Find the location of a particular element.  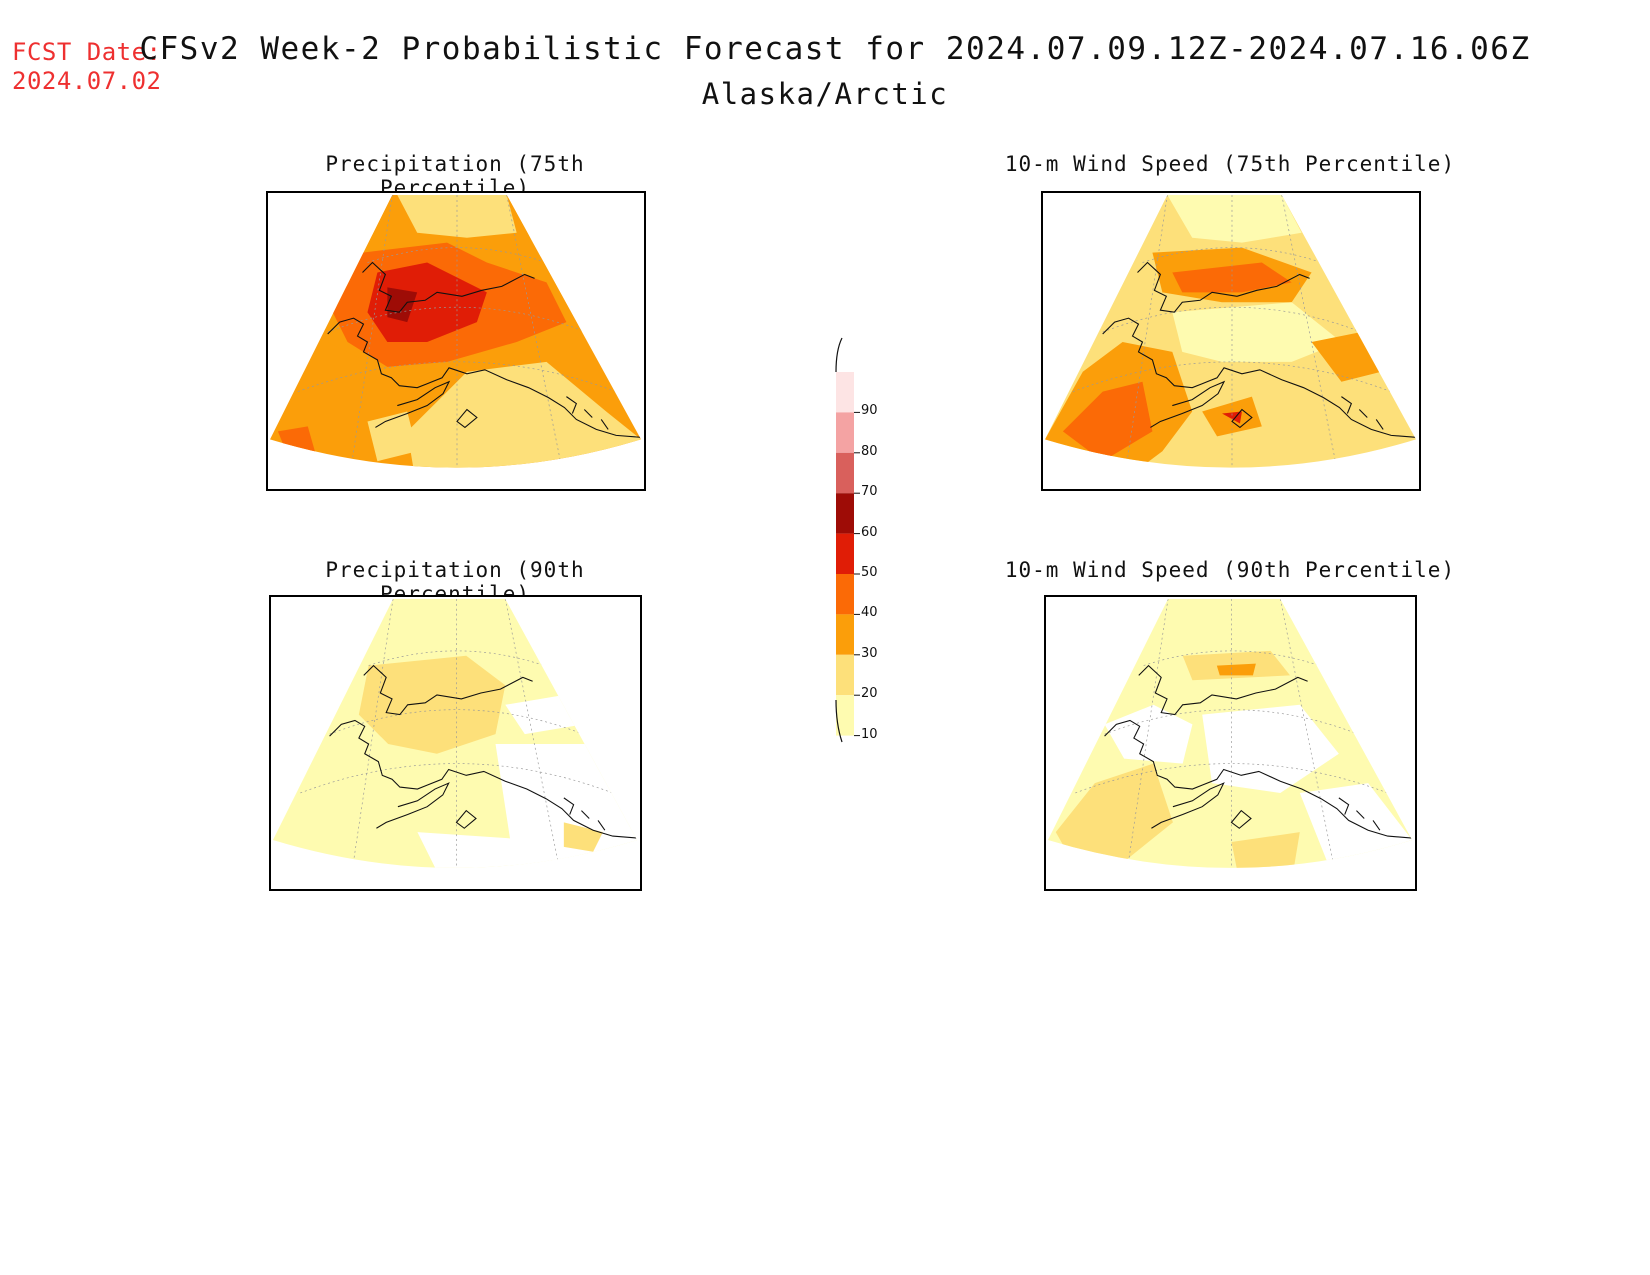

colorbar-label: 20 is located at coordinates (869, 694).